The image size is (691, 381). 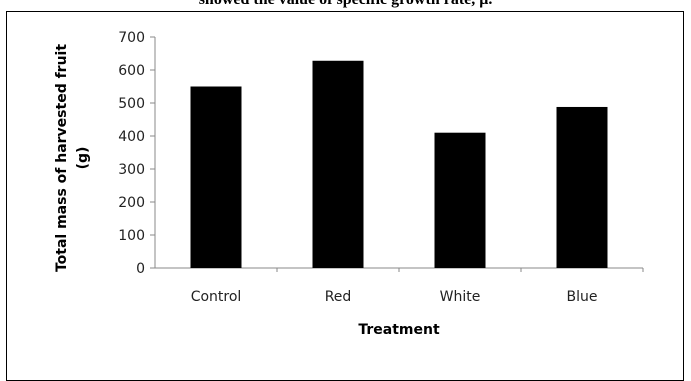 I want to click on y-tick-label: 700, so click(x=131, y=38).